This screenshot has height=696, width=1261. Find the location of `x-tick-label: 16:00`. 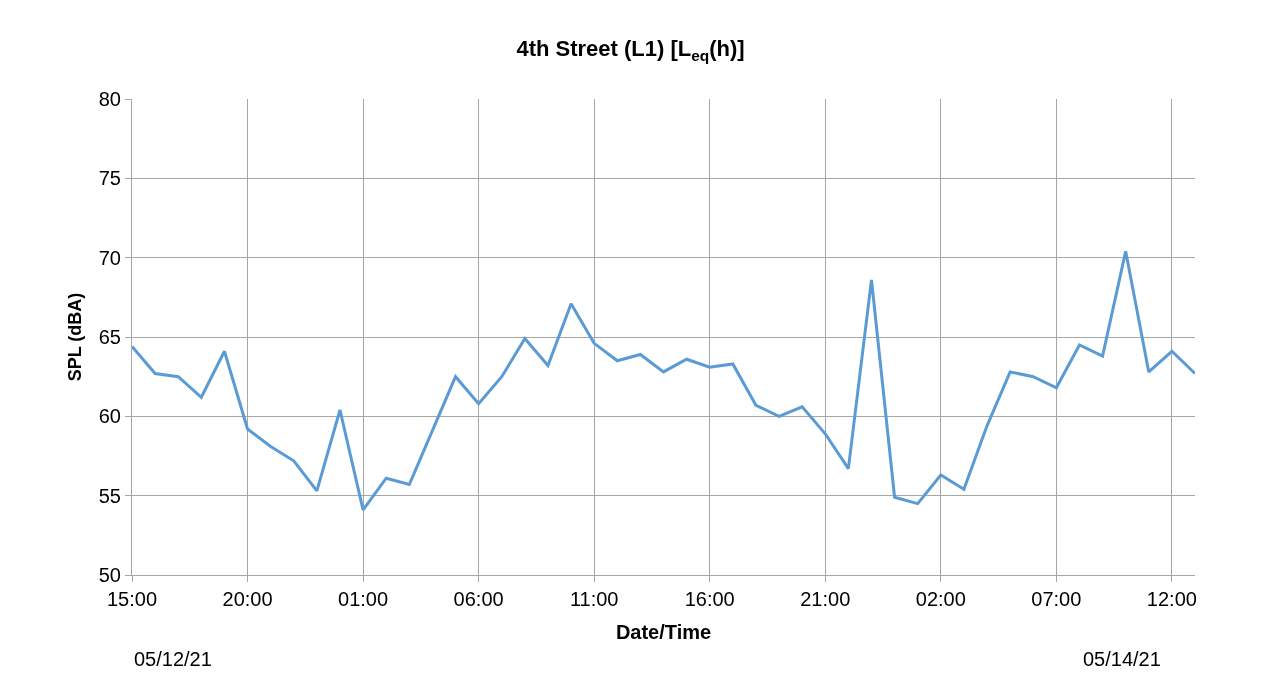

x-tick-label: 16:00 is located at coordinates (709, 599).